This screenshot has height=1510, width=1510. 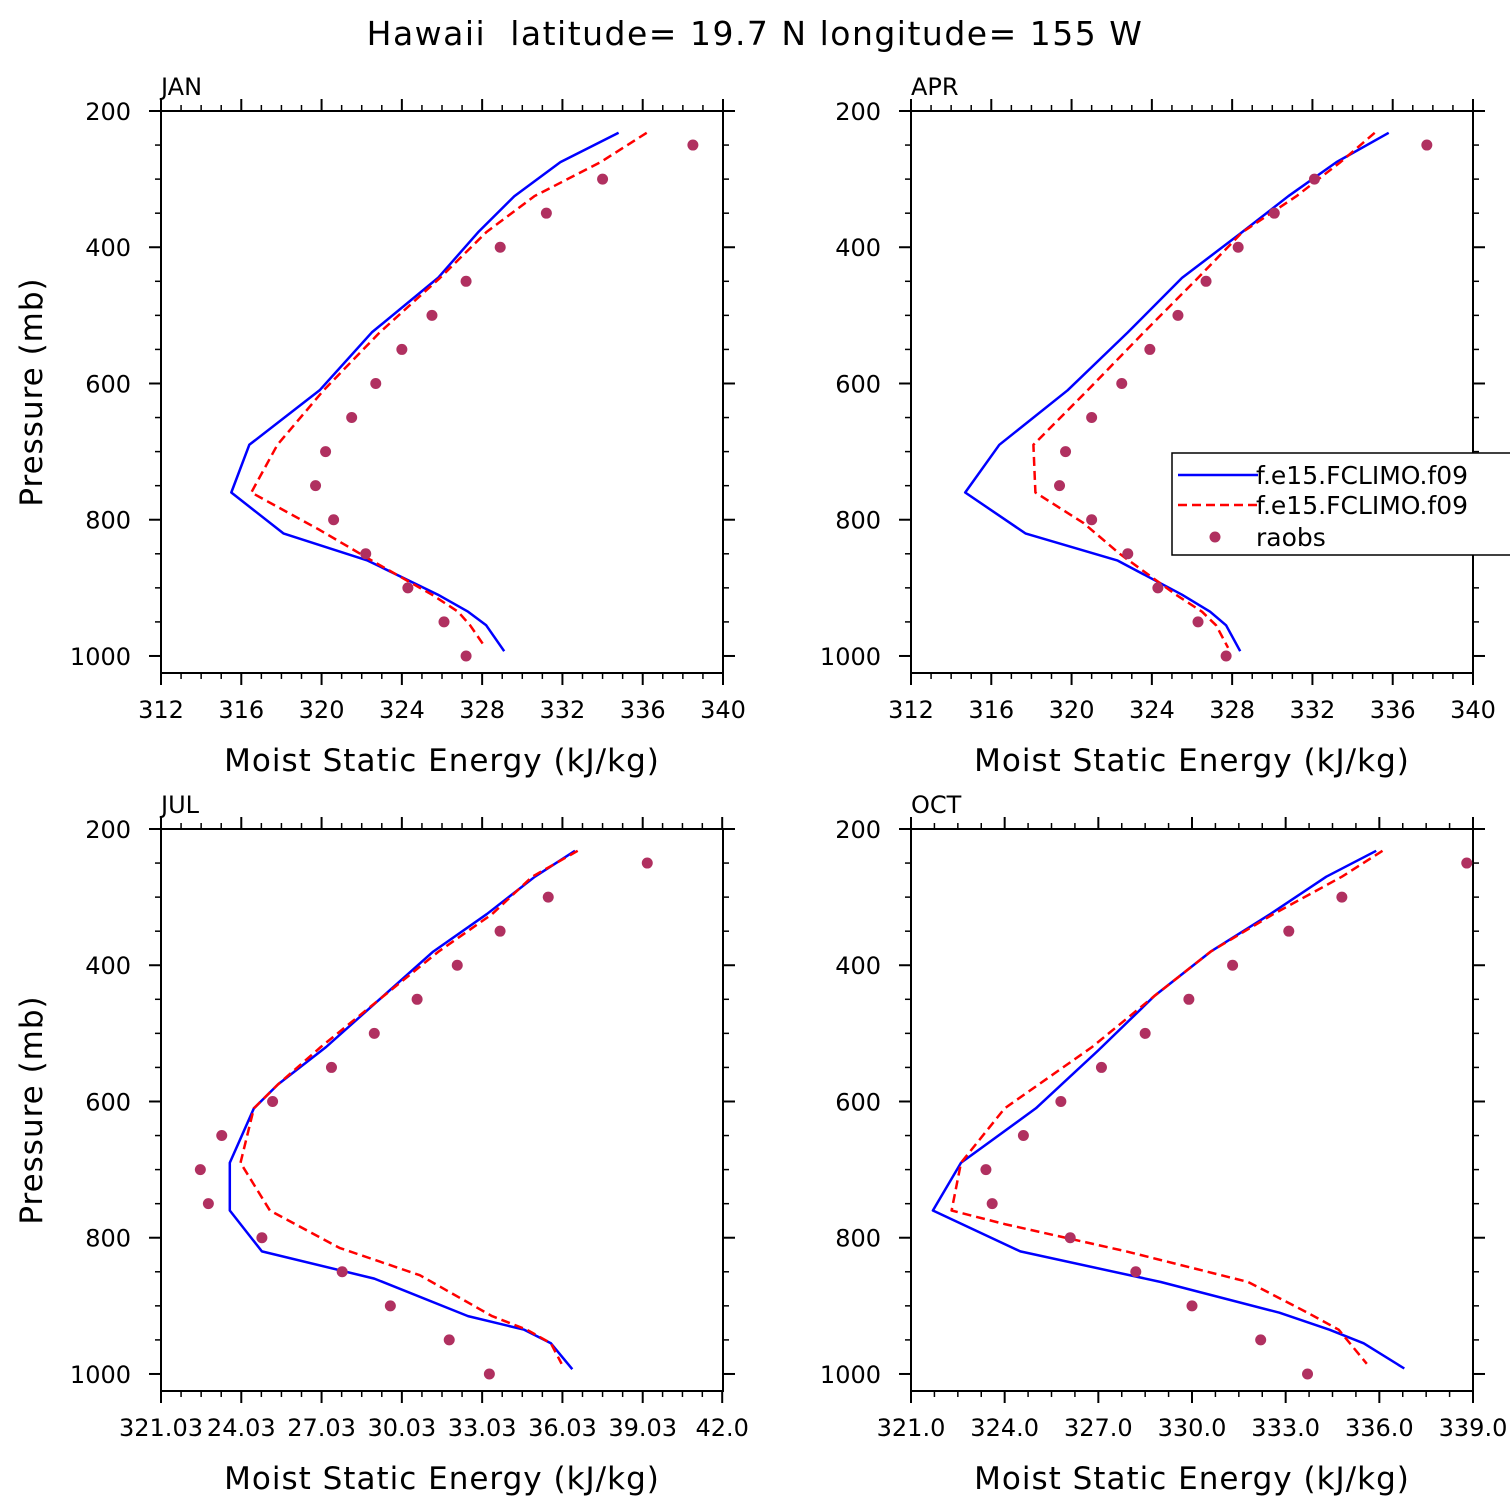 What do you see at coordinates (321, 1428) in the screenshot?
I see `x-tick-label: 27.03` at bounding box center [321, 1428].